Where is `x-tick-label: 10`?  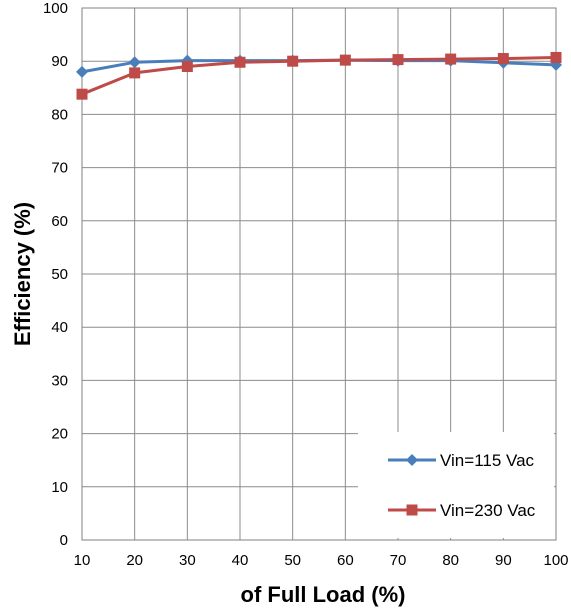
x-tick-label: 10 is located at coordinates (82, 560).